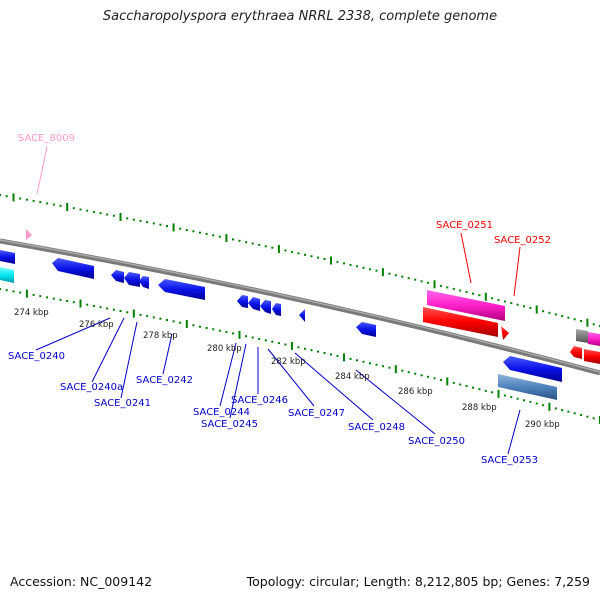  Describe the element at coordinates (7, 275) in the screenshot. I see `gene-left-cyan` at that location.